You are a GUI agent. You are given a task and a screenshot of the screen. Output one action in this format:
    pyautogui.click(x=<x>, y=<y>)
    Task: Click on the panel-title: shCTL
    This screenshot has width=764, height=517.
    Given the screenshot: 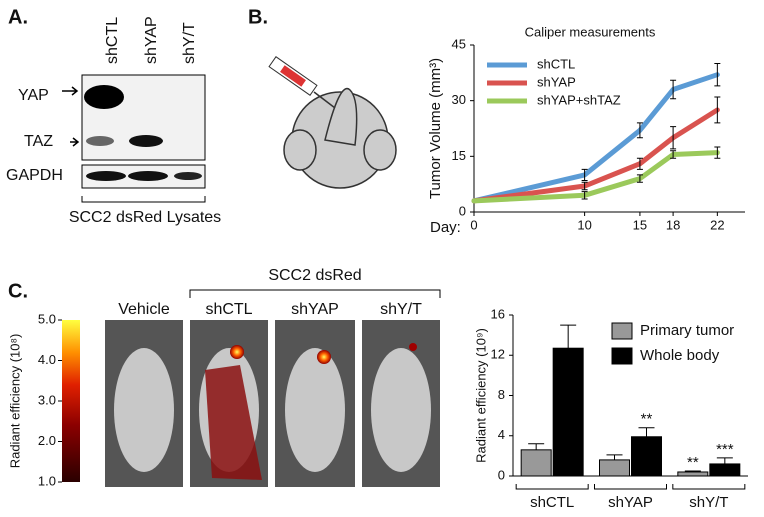 What is the action you would take?
    pyautogui.click(x=228, y=309)
    